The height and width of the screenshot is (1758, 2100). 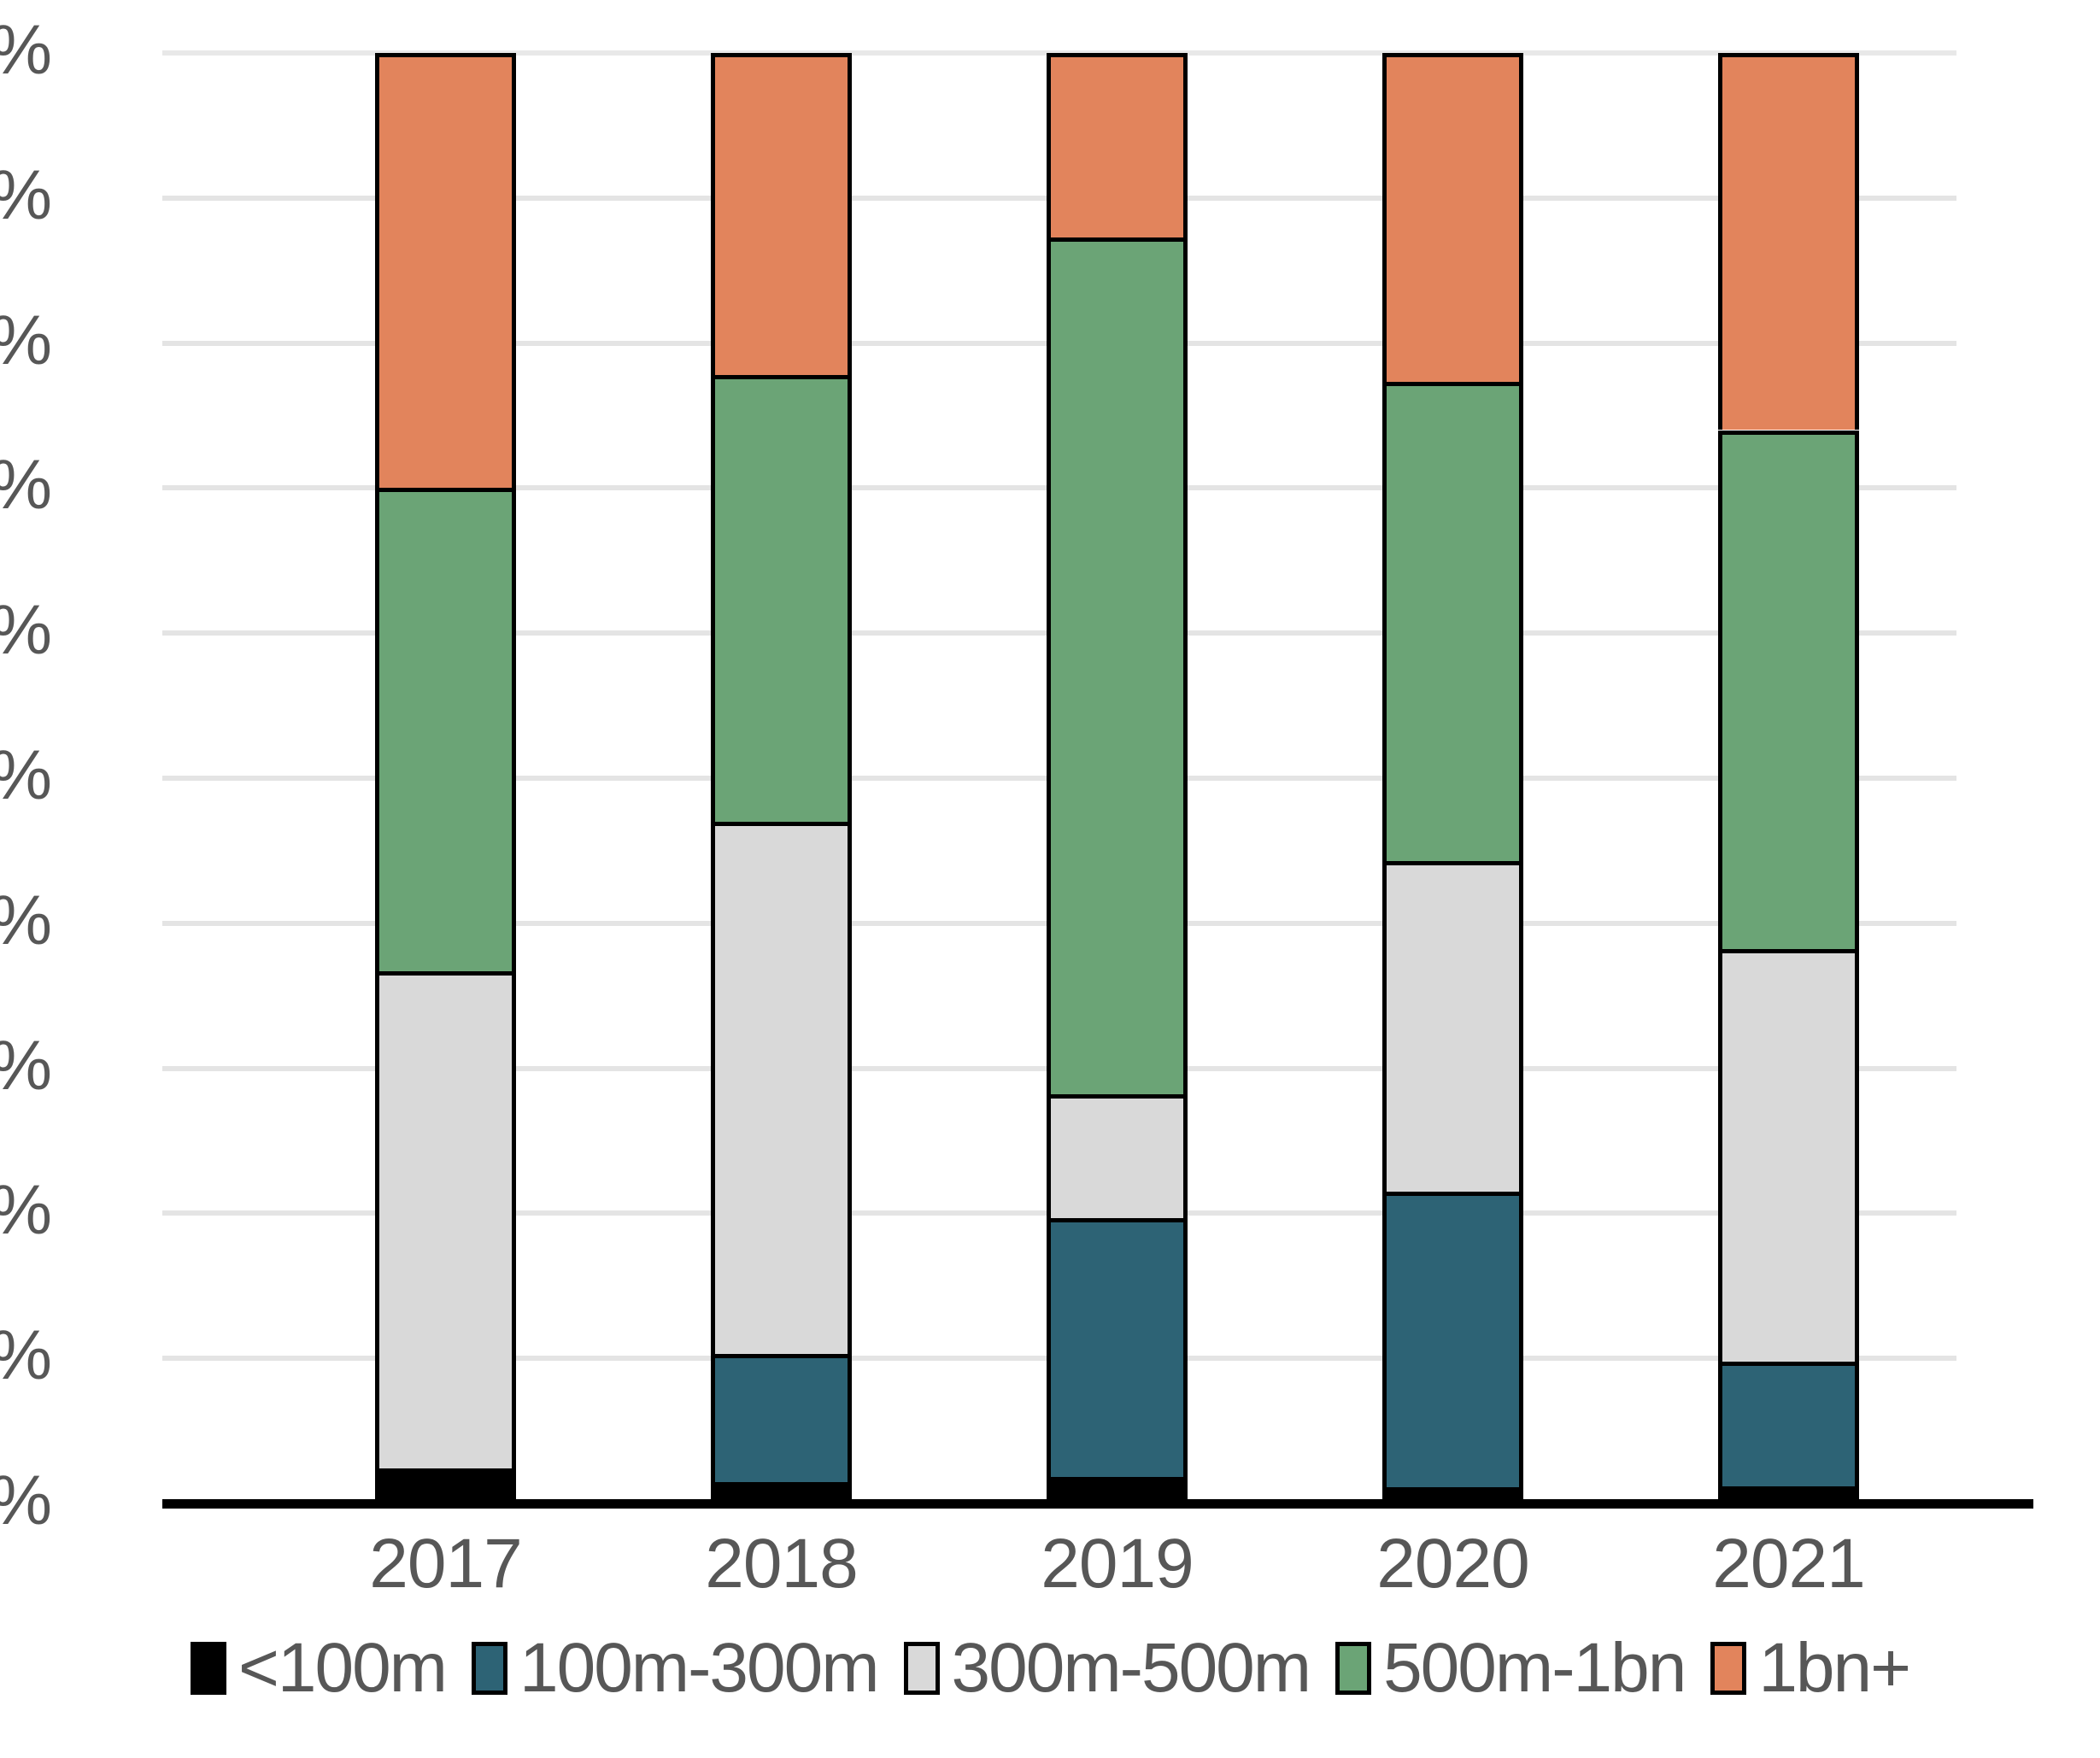 I want to click on bar-group-2021, so click(x=1788, y=778).